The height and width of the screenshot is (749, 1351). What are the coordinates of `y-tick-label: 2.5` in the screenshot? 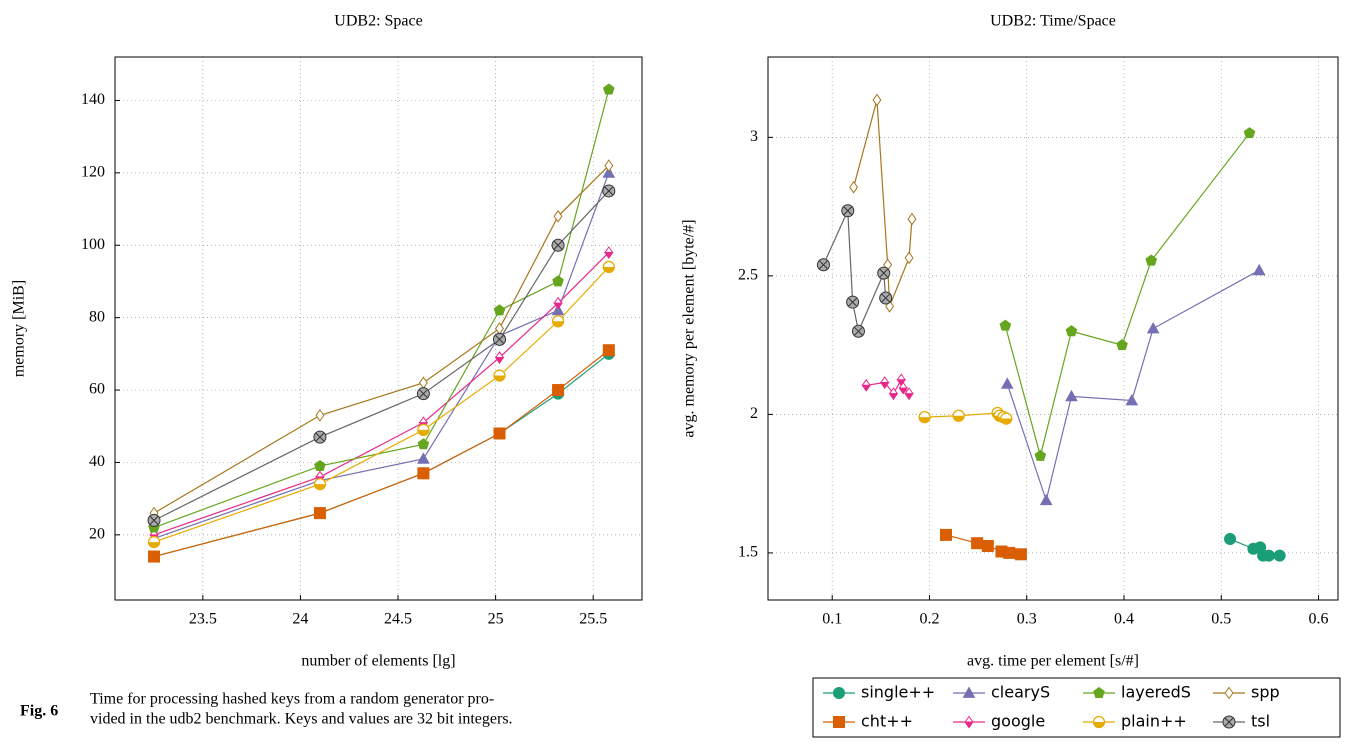 It's located at (748, 275).